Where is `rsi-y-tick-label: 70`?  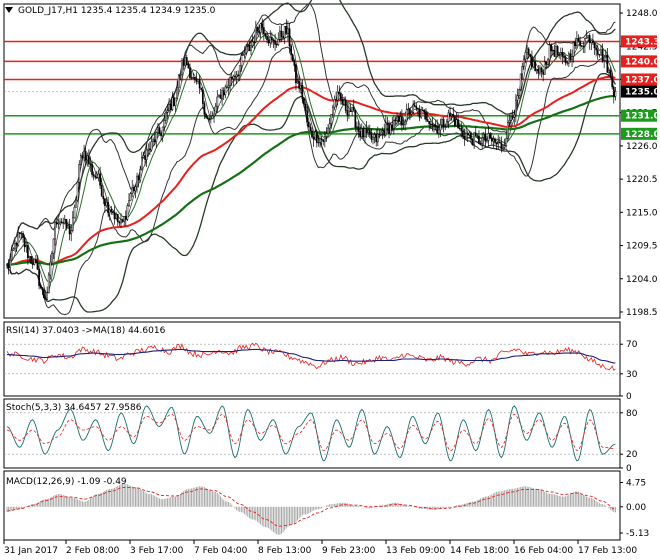 rsi-y-tick-label: 70 is located at coordinates (632, 345).